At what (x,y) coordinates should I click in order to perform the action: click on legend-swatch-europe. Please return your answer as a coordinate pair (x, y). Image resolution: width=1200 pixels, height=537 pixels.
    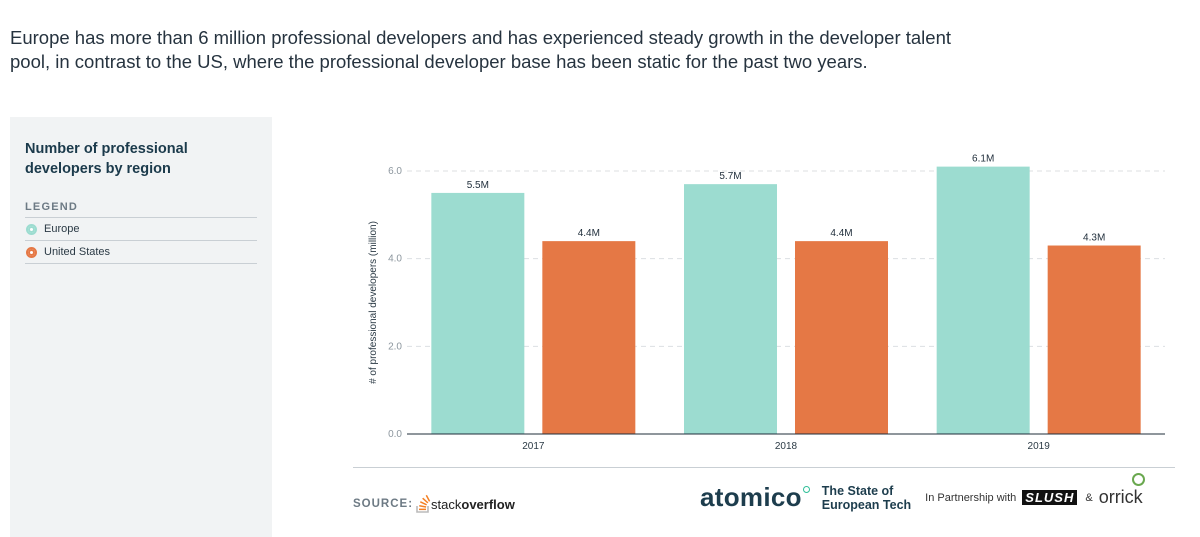
    Looking at the image, I should click on (31, 229).